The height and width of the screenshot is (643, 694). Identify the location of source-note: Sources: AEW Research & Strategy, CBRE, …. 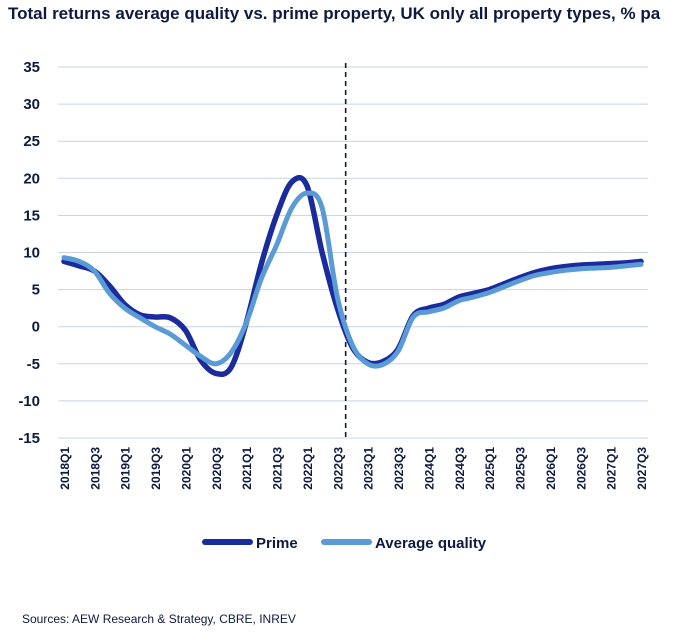
(159, 619).